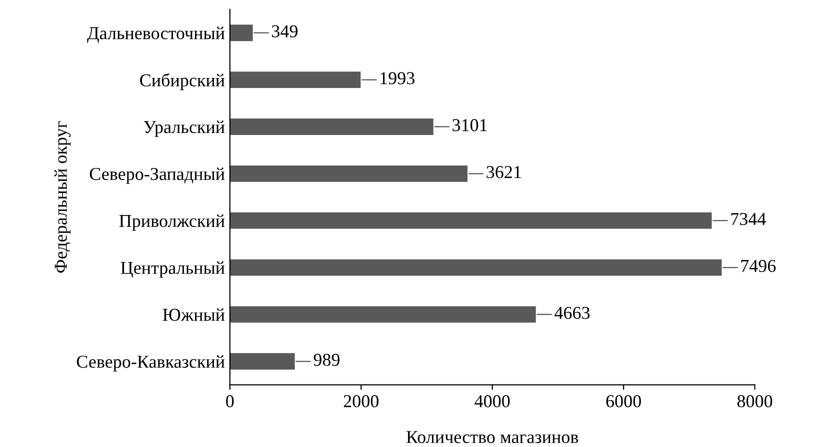 The image size is (824, 447). I want to click on data-label: 1993, so click(397, 78).